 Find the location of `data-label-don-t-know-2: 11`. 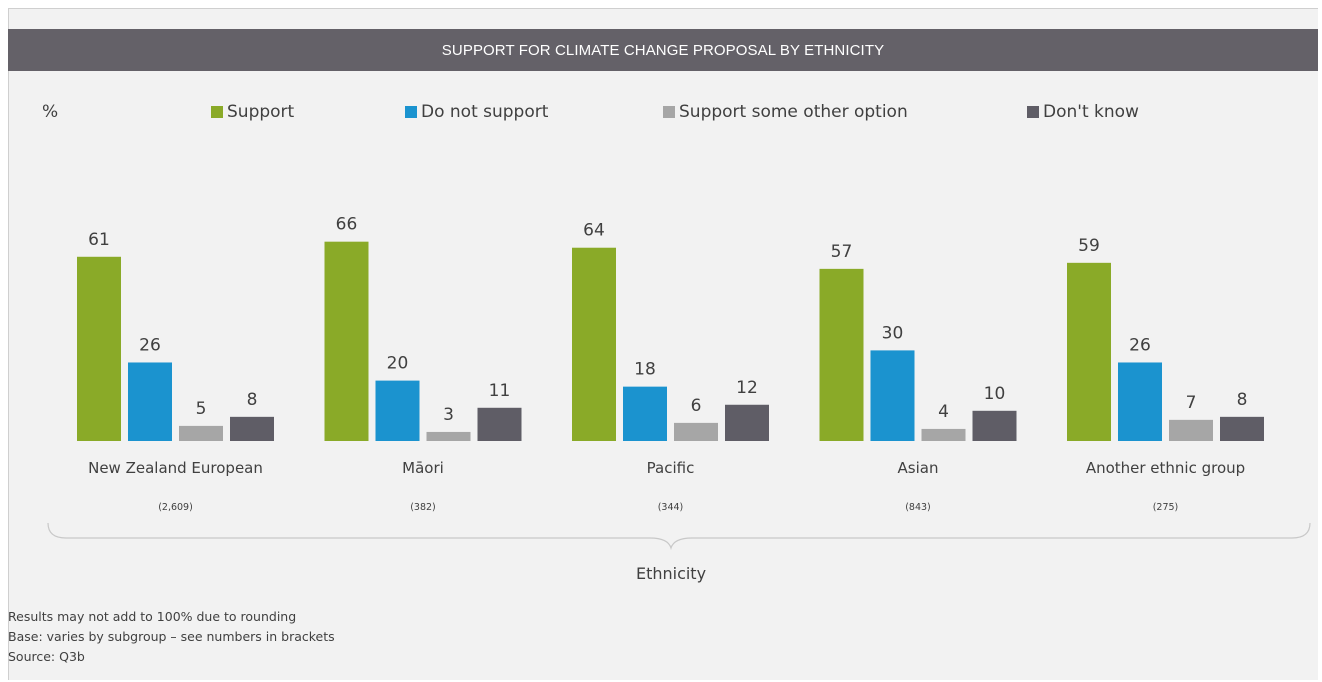

data-label-don-t-know-2: 11 is located at coordinates (500, 391).